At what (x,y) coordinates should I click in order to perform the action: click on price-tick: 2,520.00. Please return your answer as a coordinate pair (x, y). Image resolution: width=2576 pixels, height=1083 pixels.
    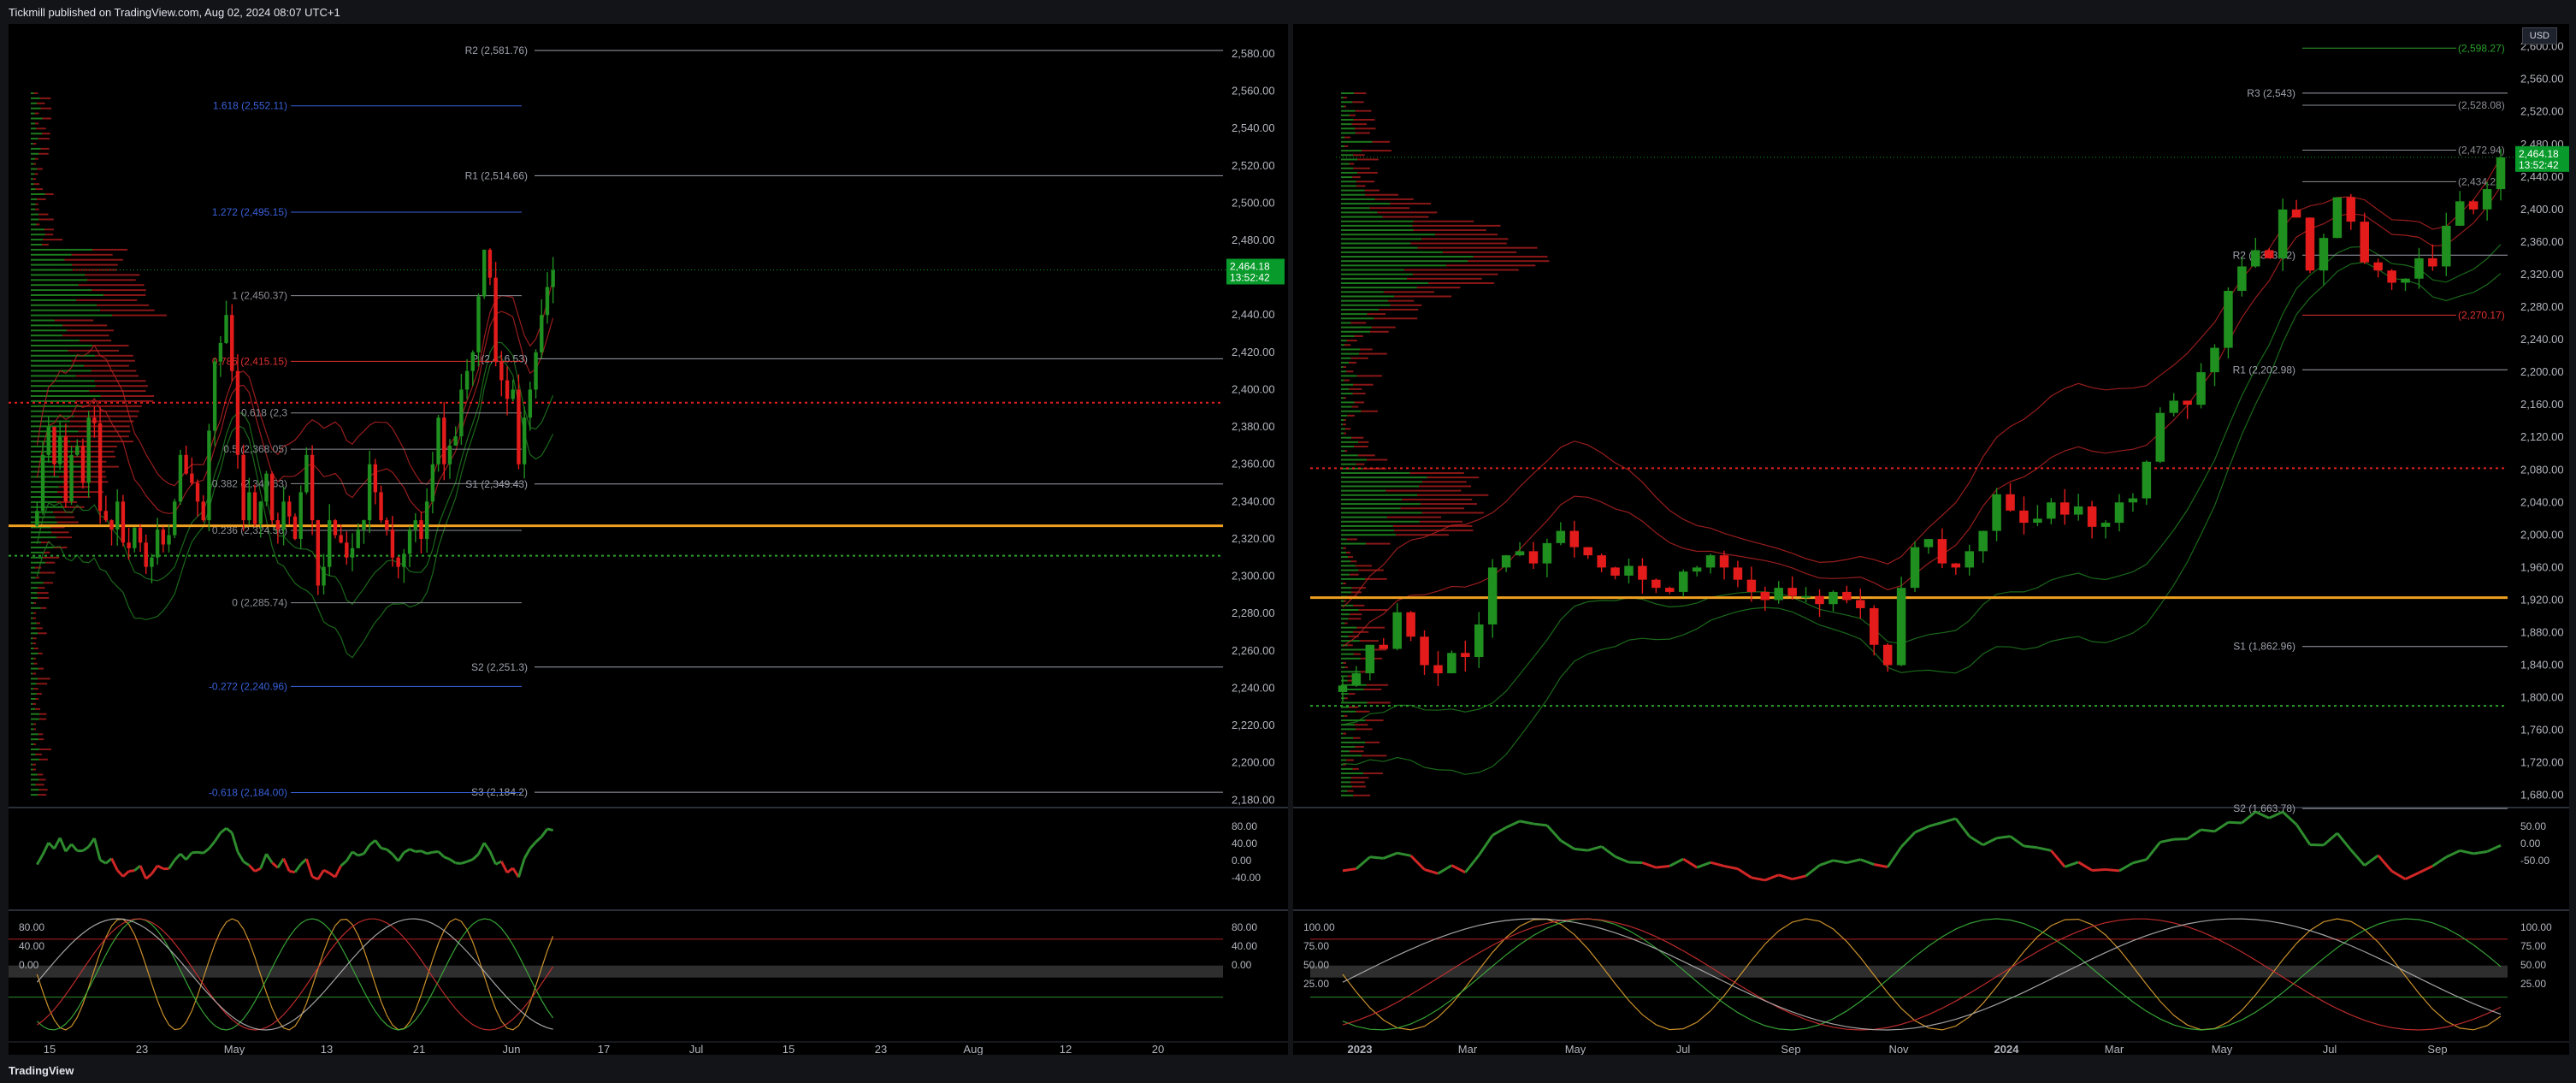
    Looking at the image, I should click on (2542, 111).